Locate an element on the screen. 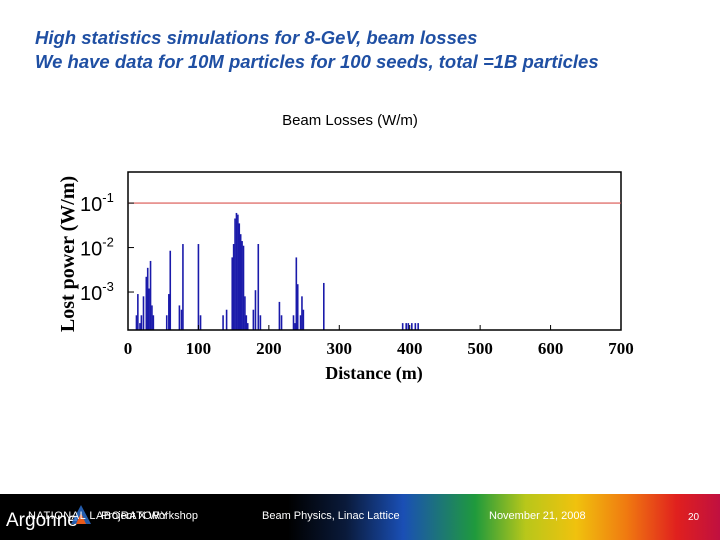 This screenshot has height=540, width=720. chart-title: Beam Losses (W/m) is located at coordinates (350, 120).